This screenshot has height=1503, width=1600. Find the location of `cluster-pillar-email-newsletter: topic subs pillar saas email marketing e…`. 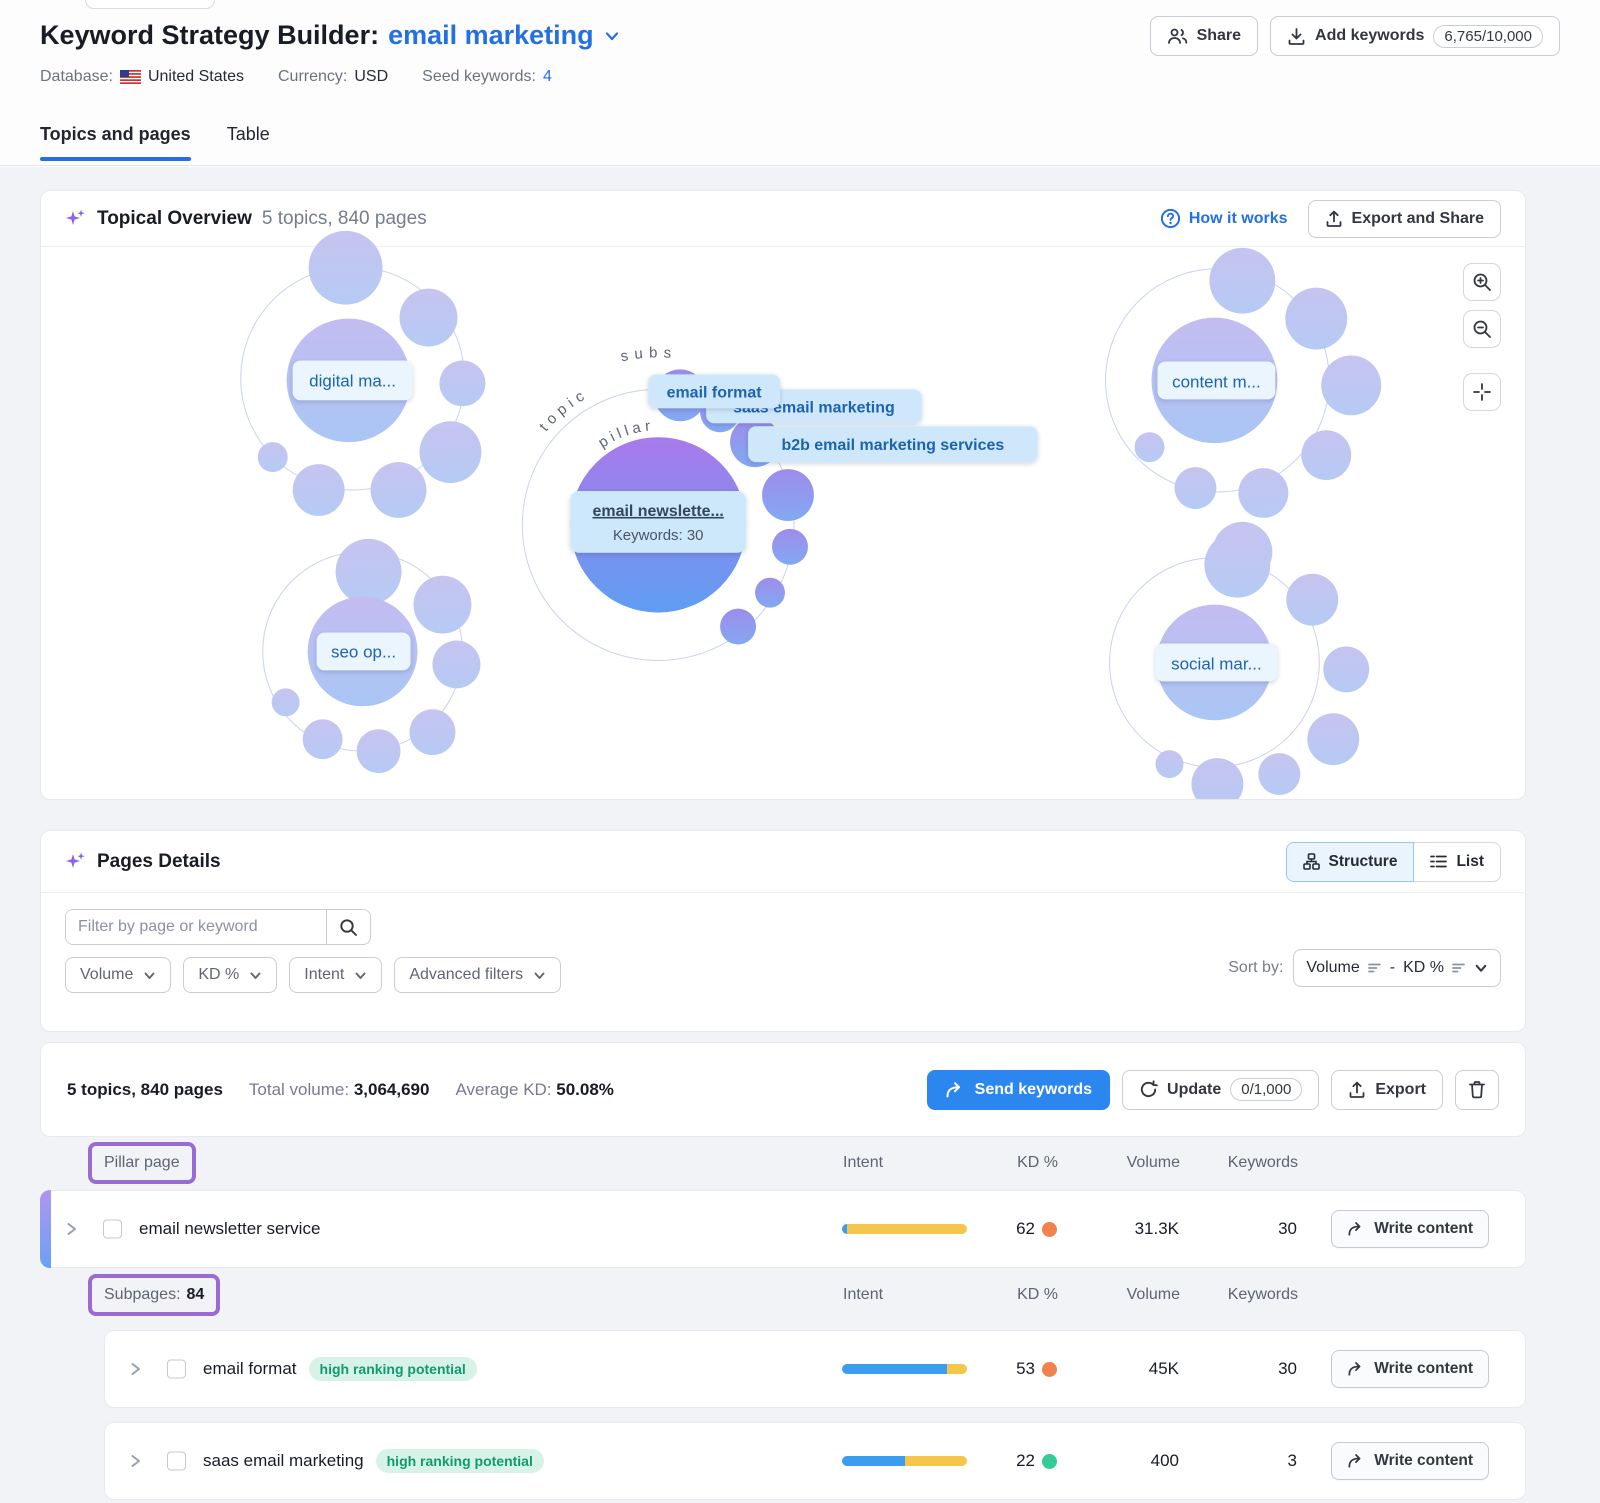

cluster-pillar-email-newsletter: topic subs pillar saas email marketing e… is located at coordinates (787, 494).